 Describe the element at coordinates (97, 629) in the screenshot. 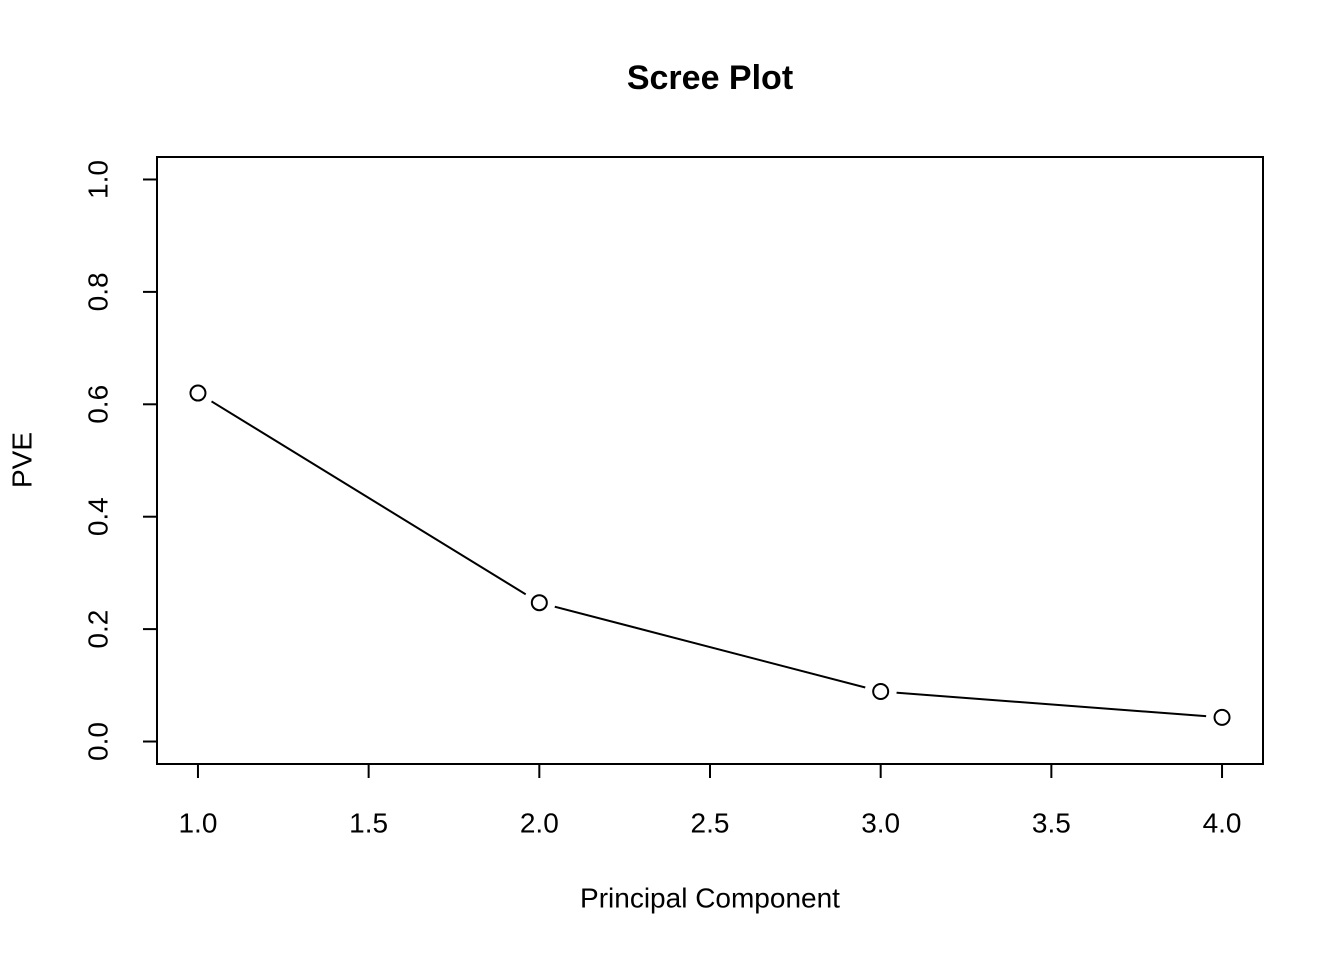

I see `y-tick-label: 0.2` at that location.